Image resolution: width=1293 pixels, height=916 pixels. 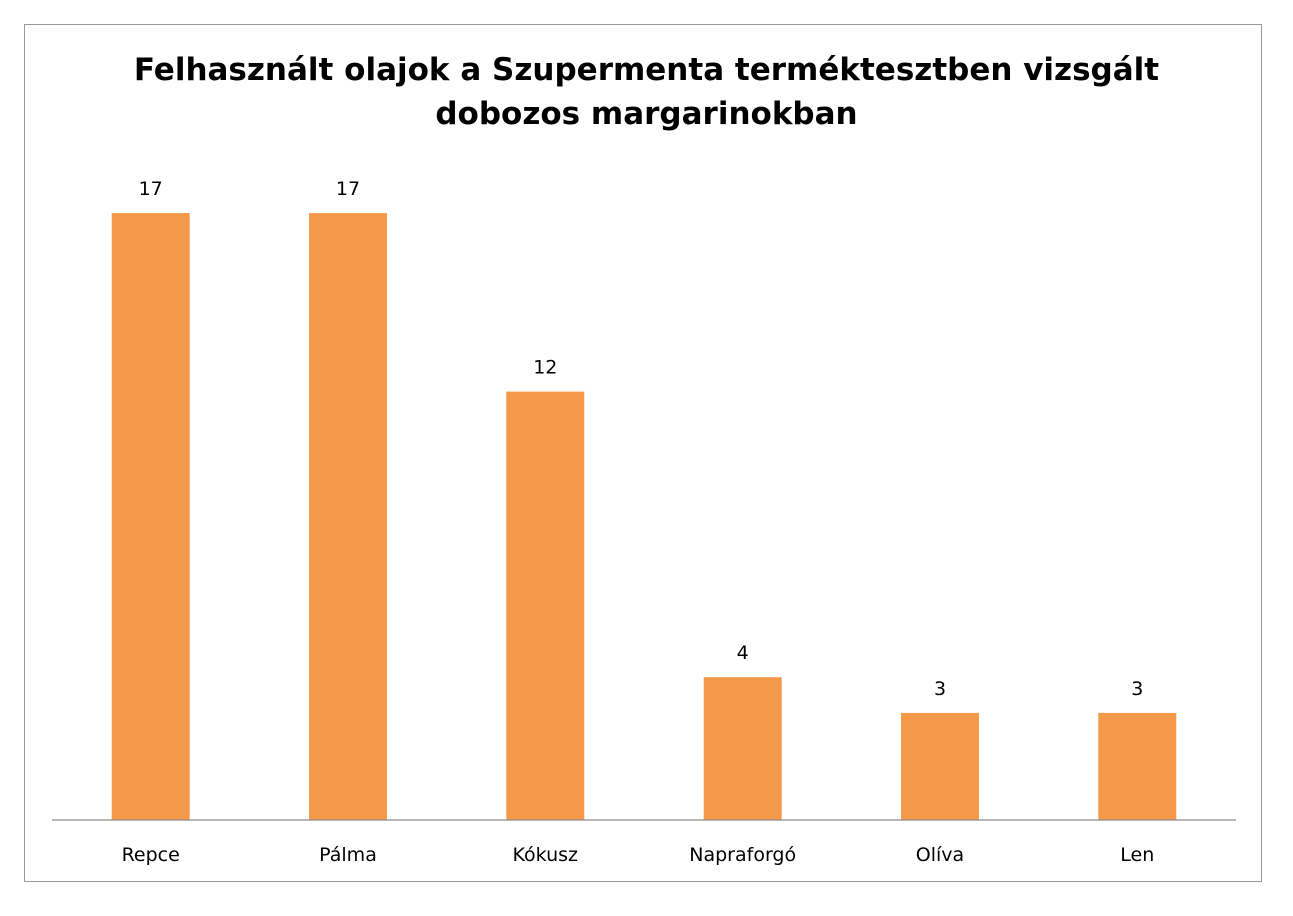 I want to click on data-label-olíva: 3, so click(x=940, y=689).